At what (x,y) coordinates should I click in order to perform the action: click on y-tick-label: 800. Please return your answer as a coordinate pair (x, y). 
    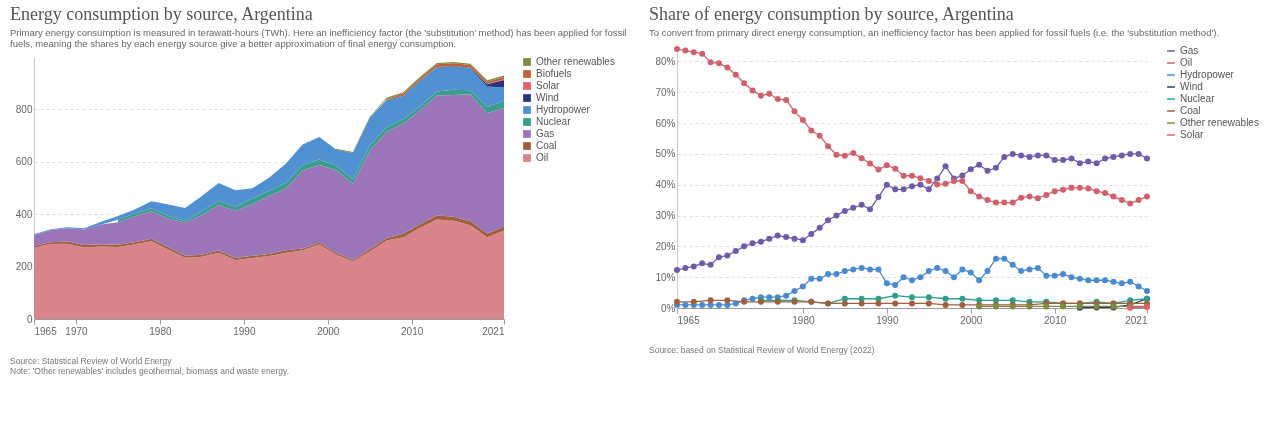
    Looking at the image, I should click on (24, 109).